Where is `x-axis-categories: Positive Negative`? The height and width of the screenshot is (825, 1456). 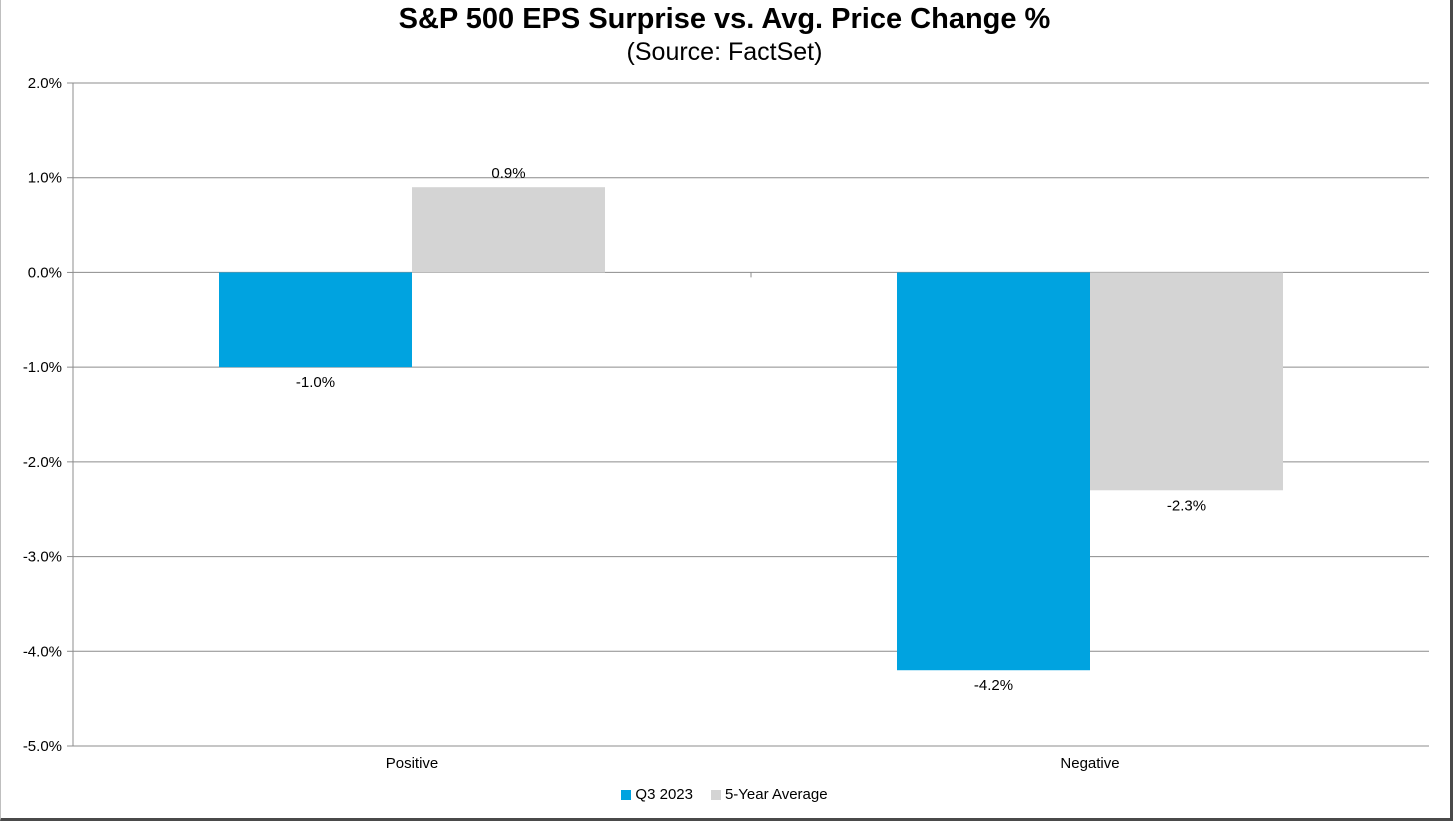 x-axis-categories: Positive Negative is located at coordinates (753, 763).